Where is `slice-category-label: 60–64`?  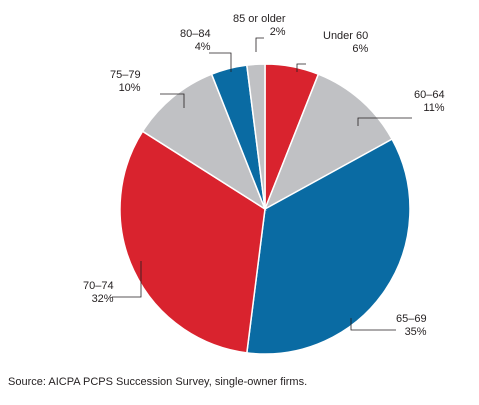
slice-category-label: 60–64 is located at coordinates (429, 95).